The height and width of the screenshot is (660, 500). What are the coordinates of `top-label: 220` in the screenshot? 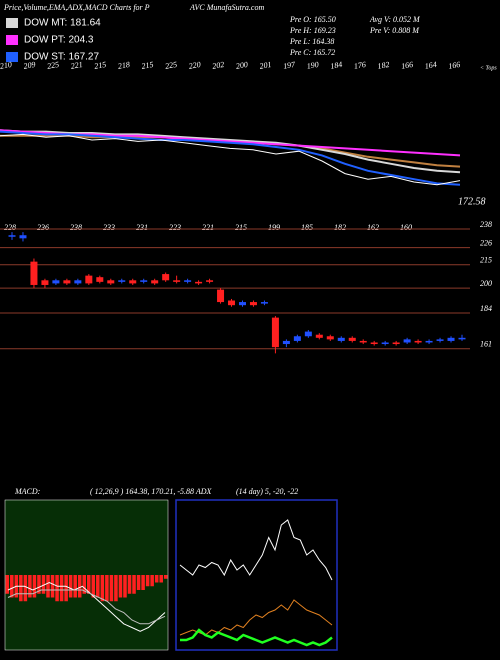 It's located at (194, 65).